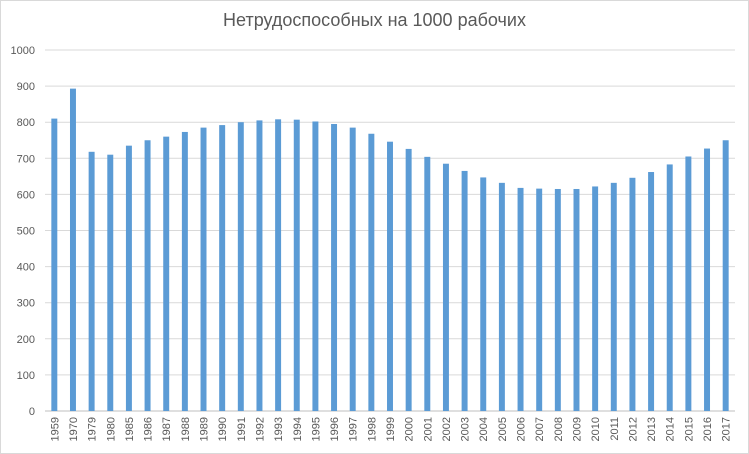  Describe the element at coordinates (727, 429) in the screenshot. I see `x-tick-label: 2017` at that location.